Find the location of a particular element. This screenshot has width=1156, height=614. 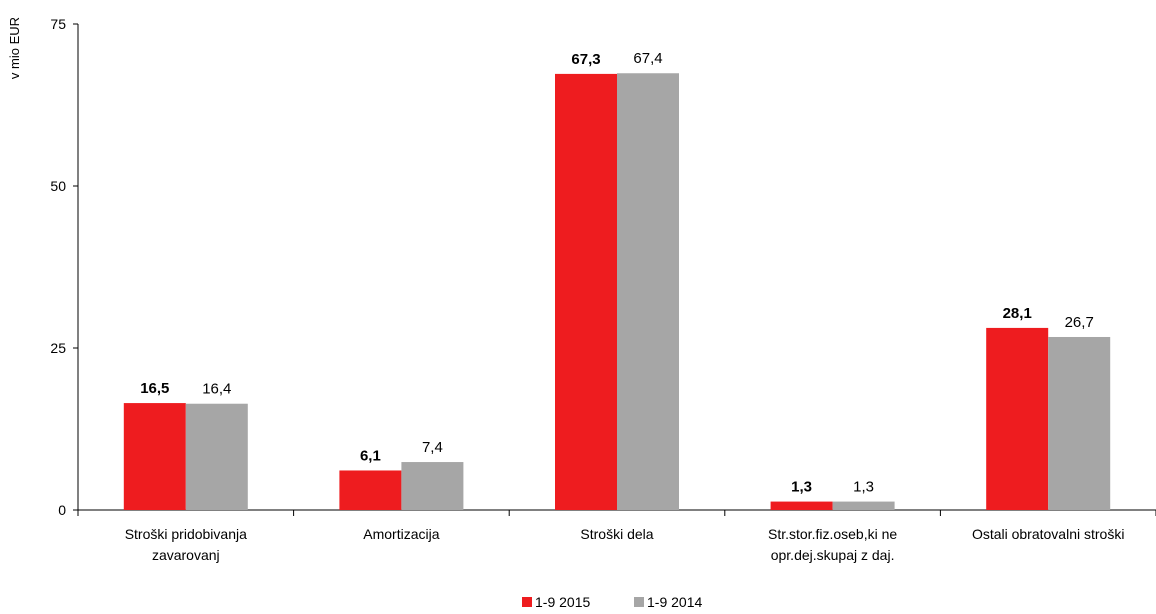

category-label: zavarovanj is located at coordinates (186, 555).